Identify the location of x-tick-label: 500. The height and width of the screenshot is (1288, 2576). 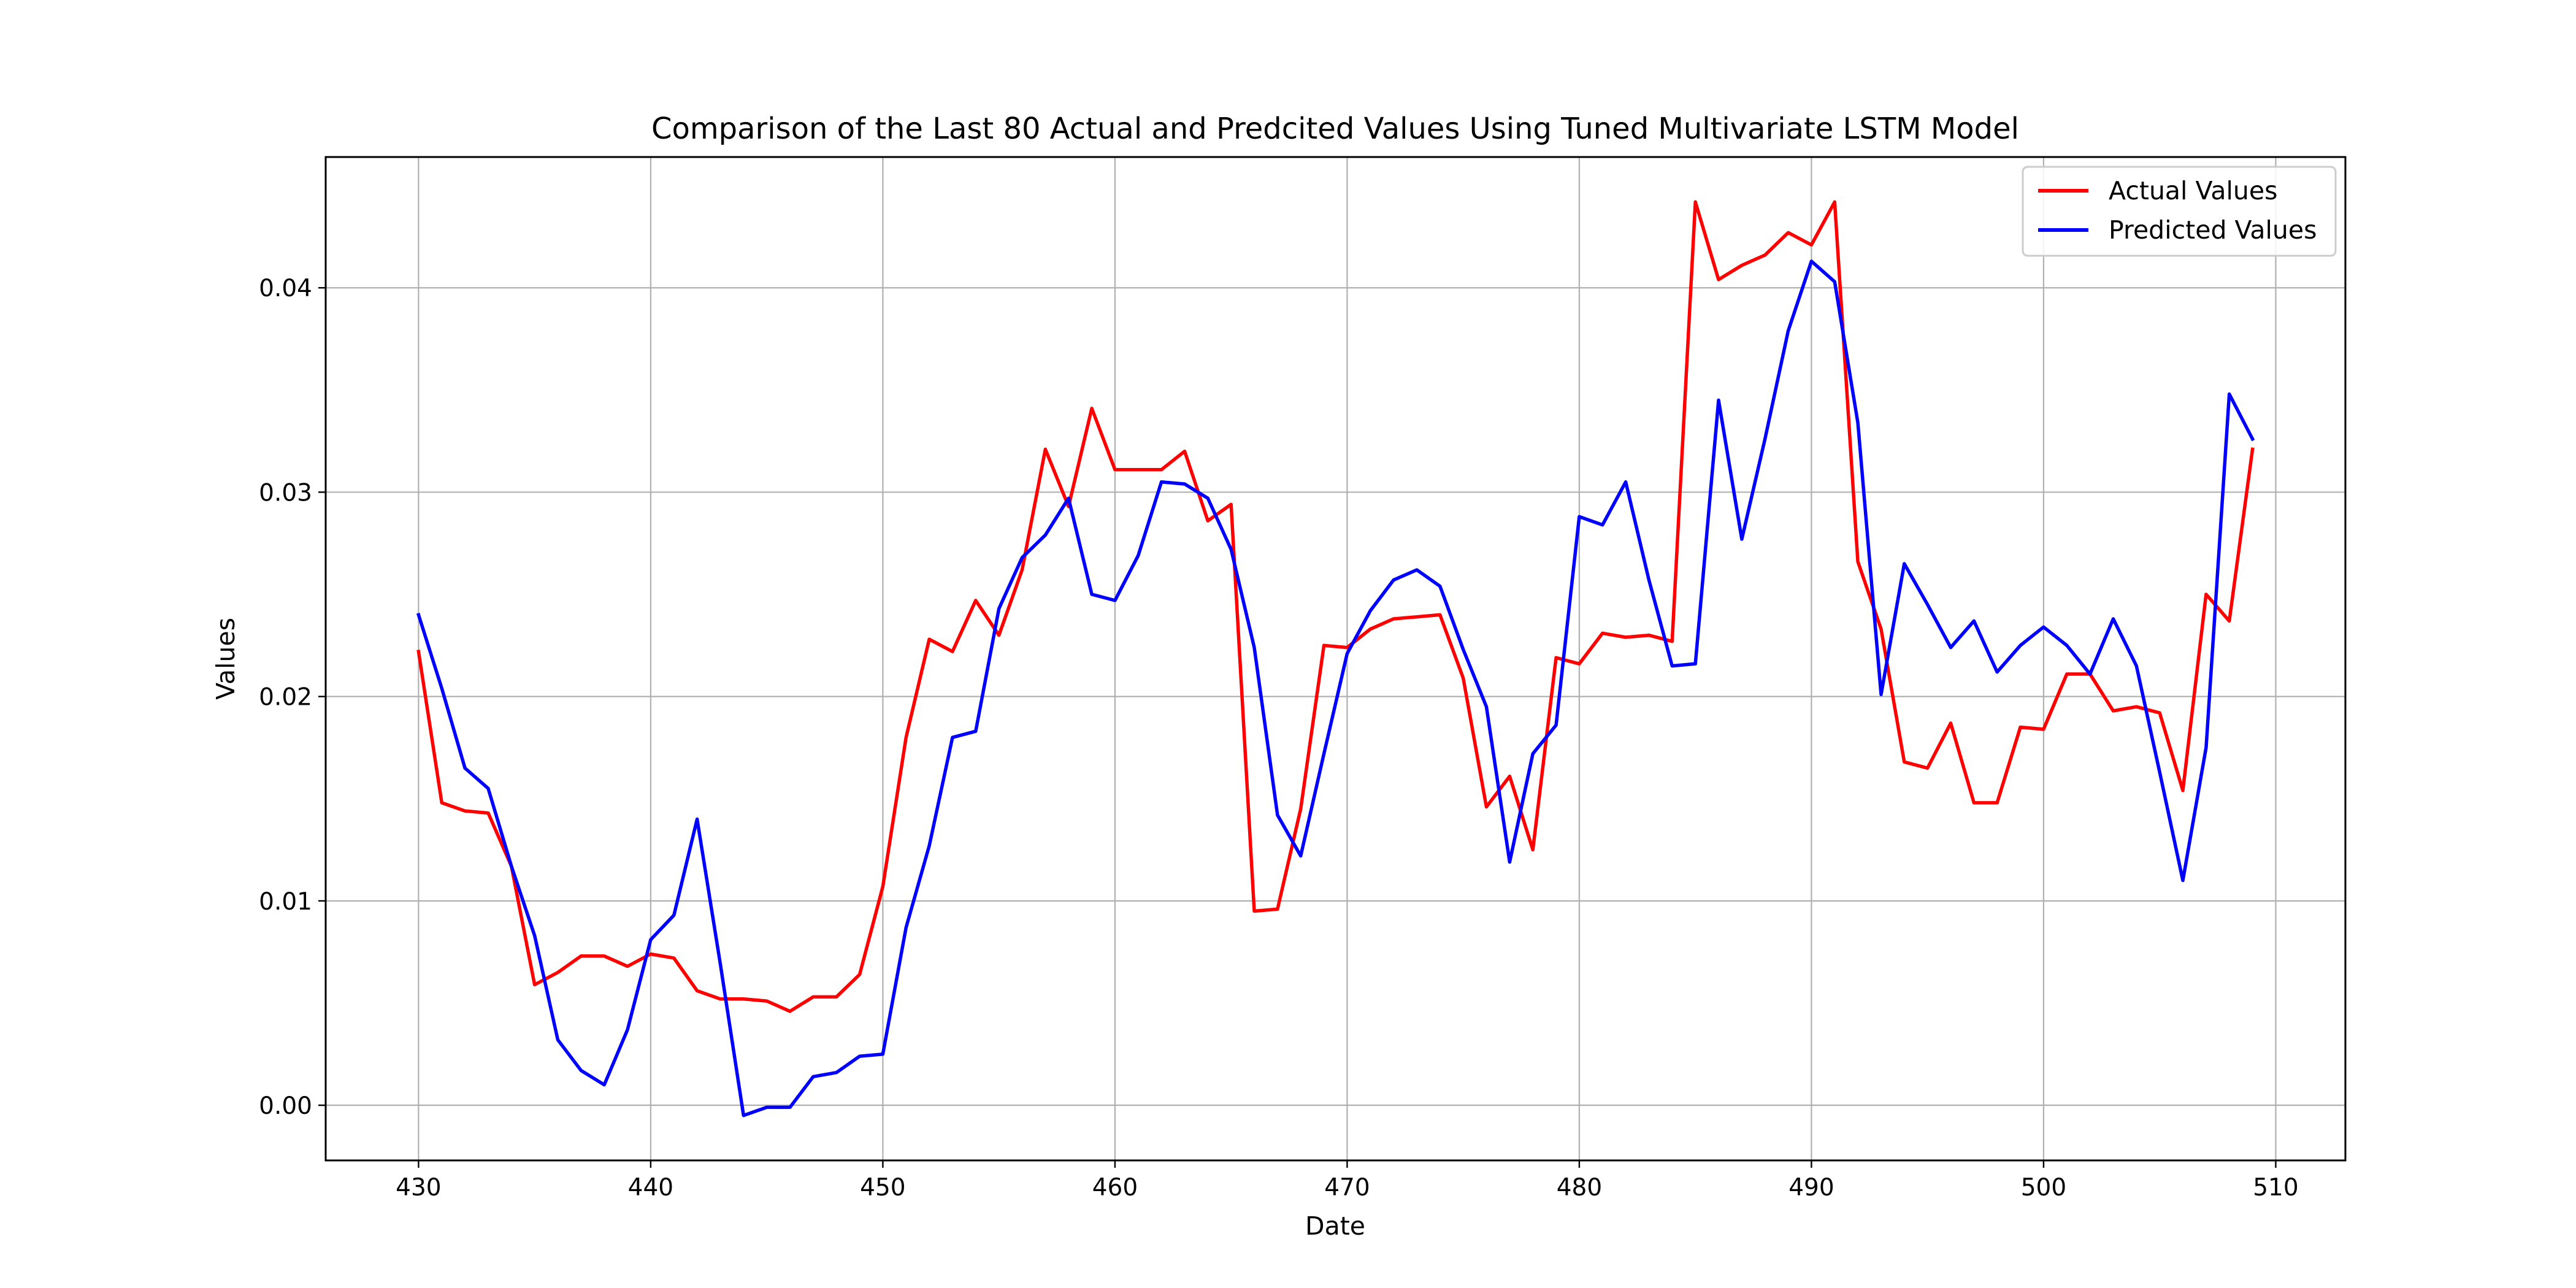
(2043, 1188).